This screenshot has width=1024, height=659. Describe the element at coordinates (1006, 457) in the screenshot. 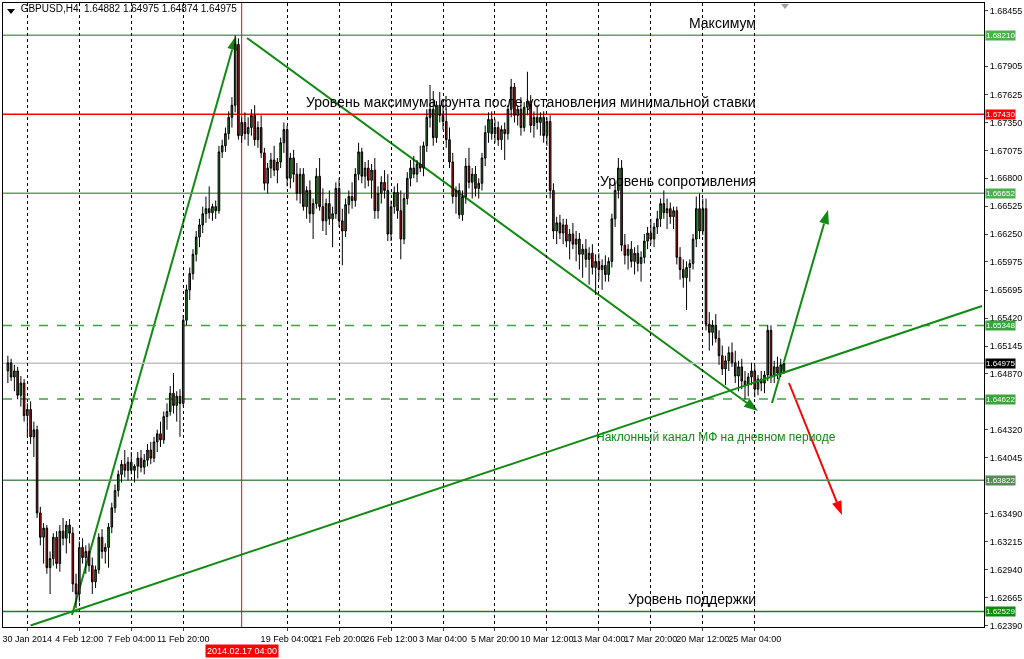

I see `y-tick-label: 1.64045` at that location.